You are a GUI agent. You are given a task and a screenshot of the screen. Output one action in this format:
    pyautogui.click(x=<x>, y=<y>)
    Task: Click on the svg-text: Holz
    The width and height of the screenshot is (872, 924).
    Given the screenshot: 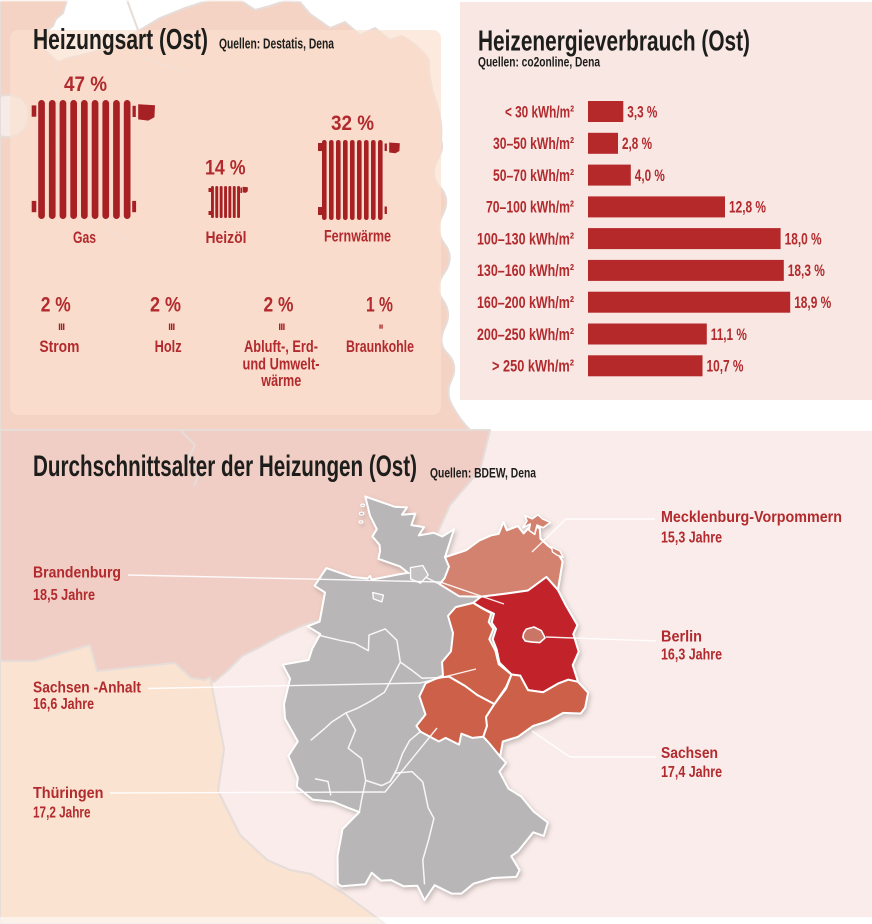 What is the action you would take?
    pyautogui.click(x=168, y=347)
    